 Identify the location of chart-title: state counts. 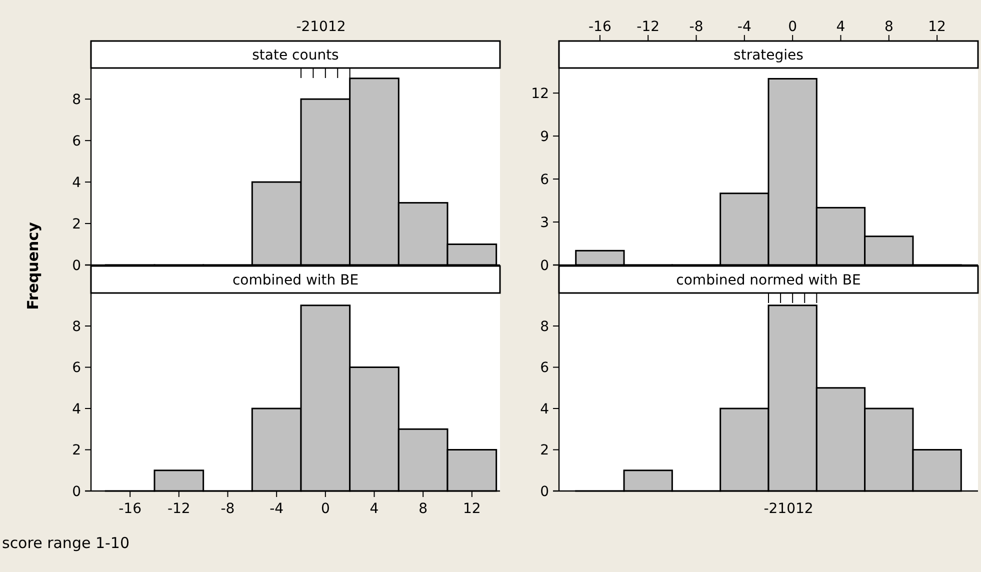
(295, 55).